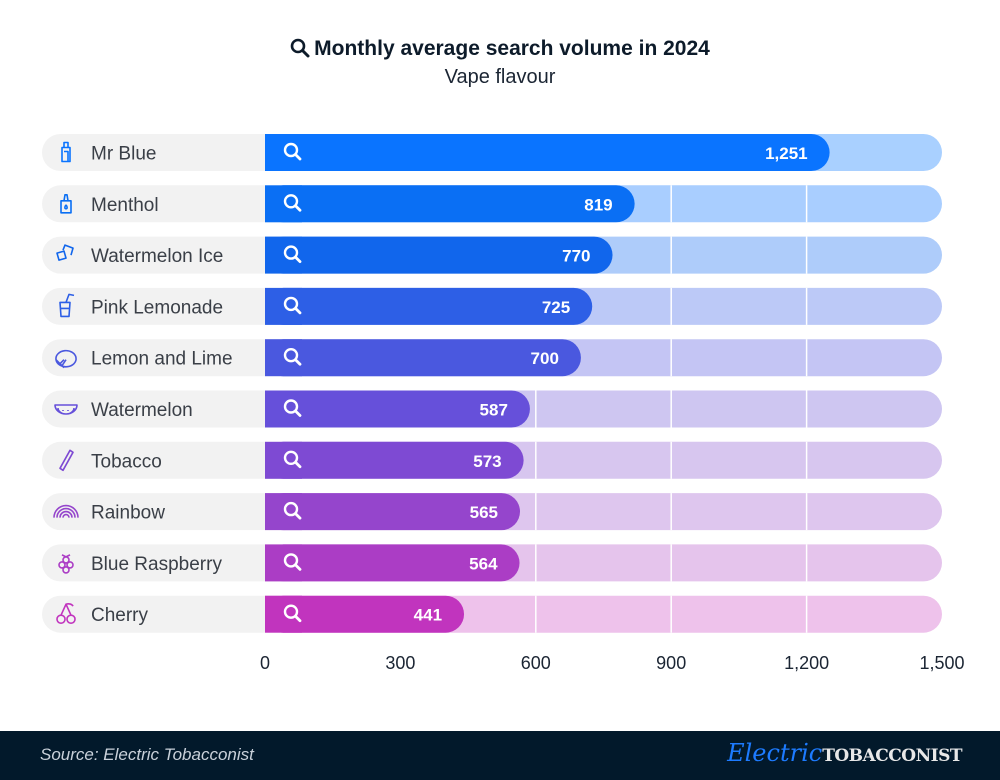 Image resolution: width=1000 pixels, height=780 pixels. Describe the element at coordinates (128, 513) in the screenshot. I see `category-label: Rainbow` at that location.